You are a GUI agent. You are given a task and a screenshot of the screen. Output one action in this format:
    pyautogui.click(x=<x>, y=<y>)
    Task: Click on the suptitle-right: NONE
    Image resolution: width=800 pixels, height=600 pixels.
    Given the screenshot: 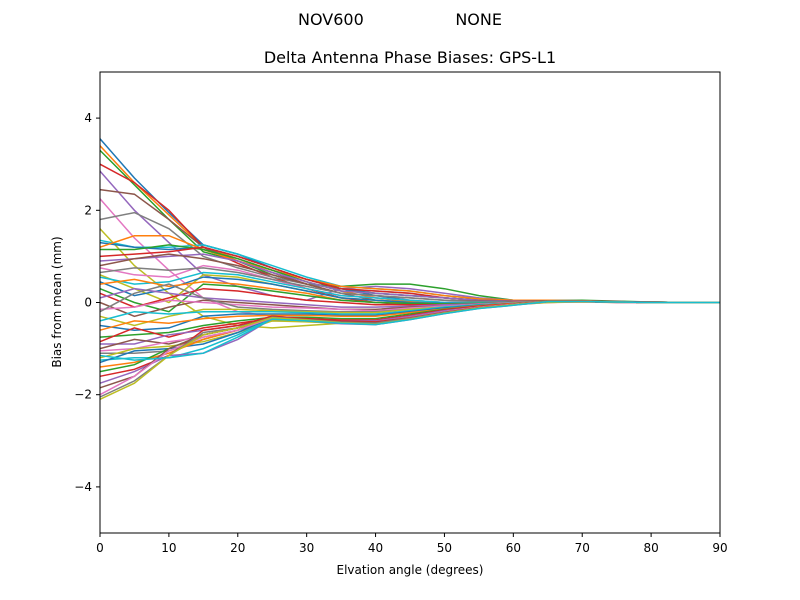 What is the action you would take?
    pyautogui.click(x=478, y=19)
    